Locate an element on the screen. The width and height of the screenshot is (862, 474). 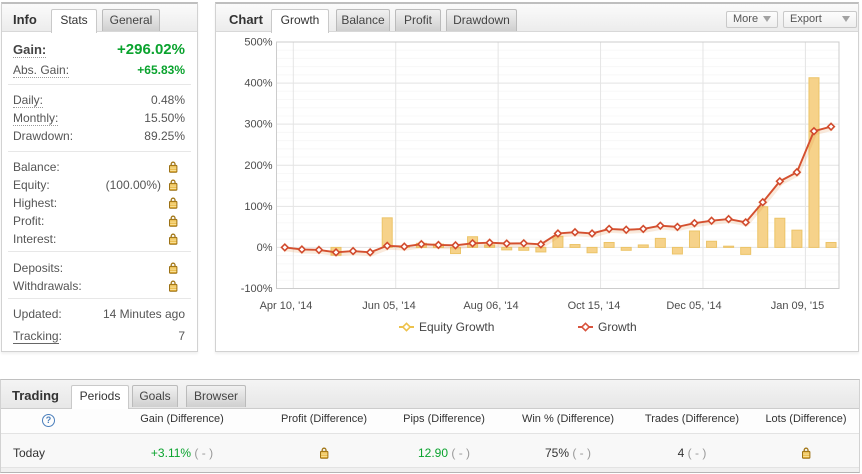
svg-text: Growth is located at coordinates (617, 327).